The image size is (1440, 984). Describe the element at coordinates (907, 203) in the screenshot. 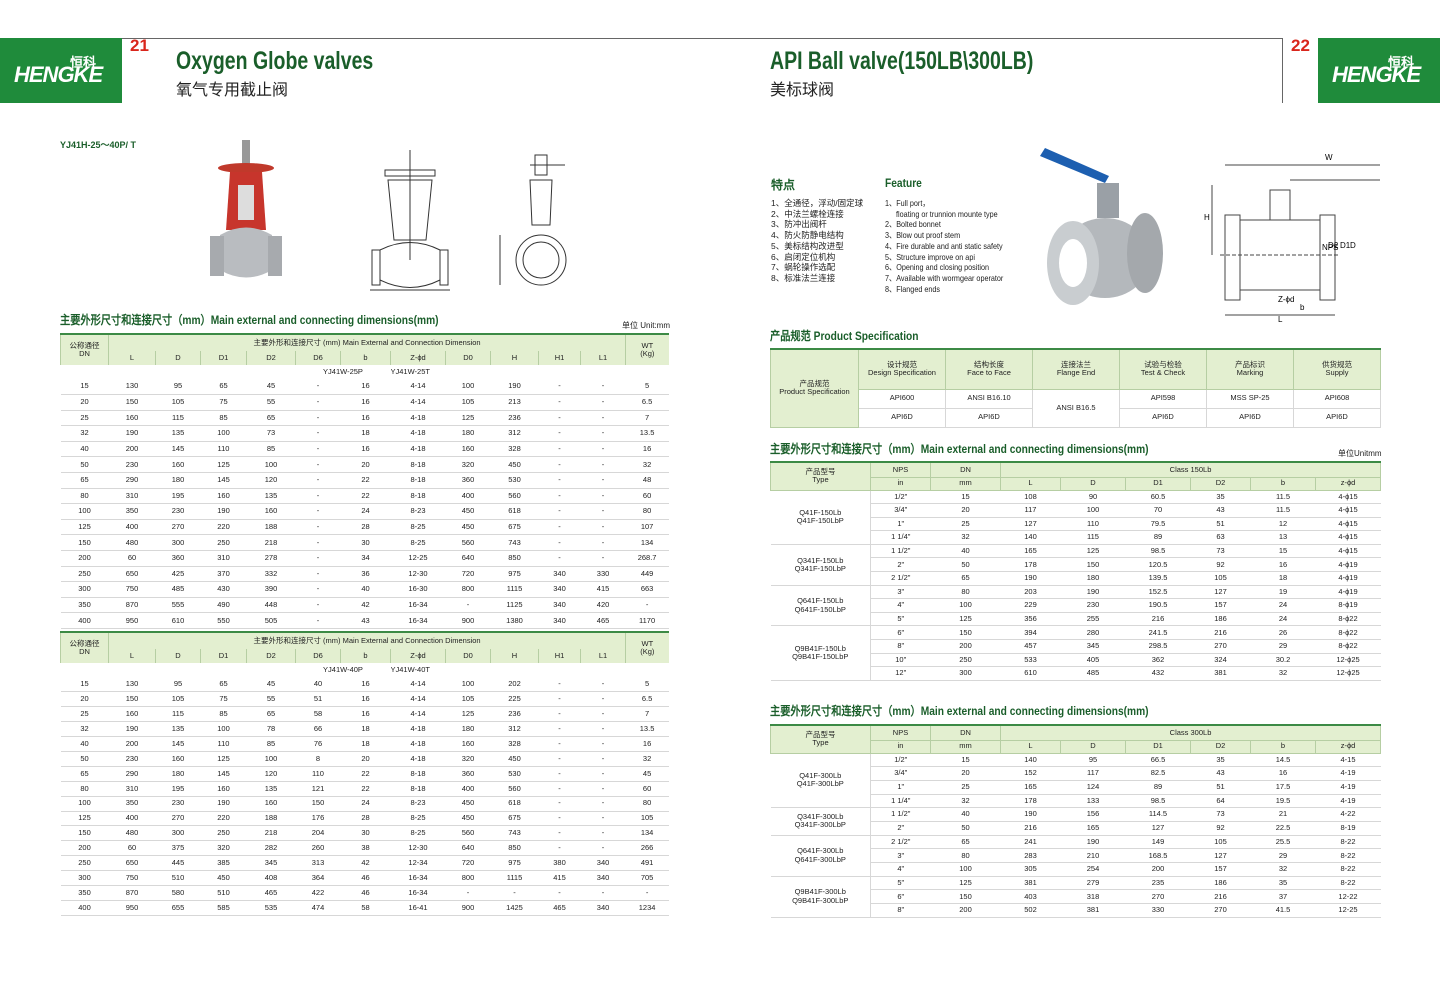

I see `feature-item: 1、Full port，` at that location.